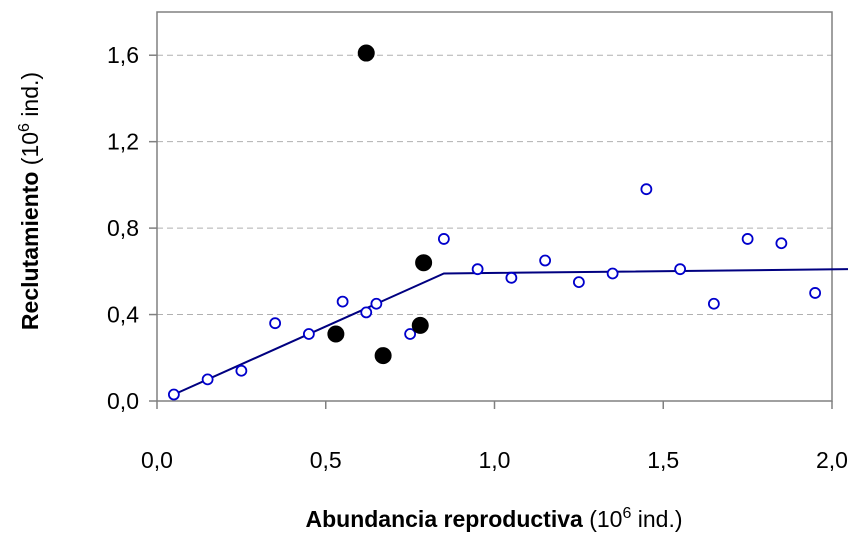  Describe the element at coordinates (495, 460) in the screenshot. I see `x-tick-label: 1,0` at that location.